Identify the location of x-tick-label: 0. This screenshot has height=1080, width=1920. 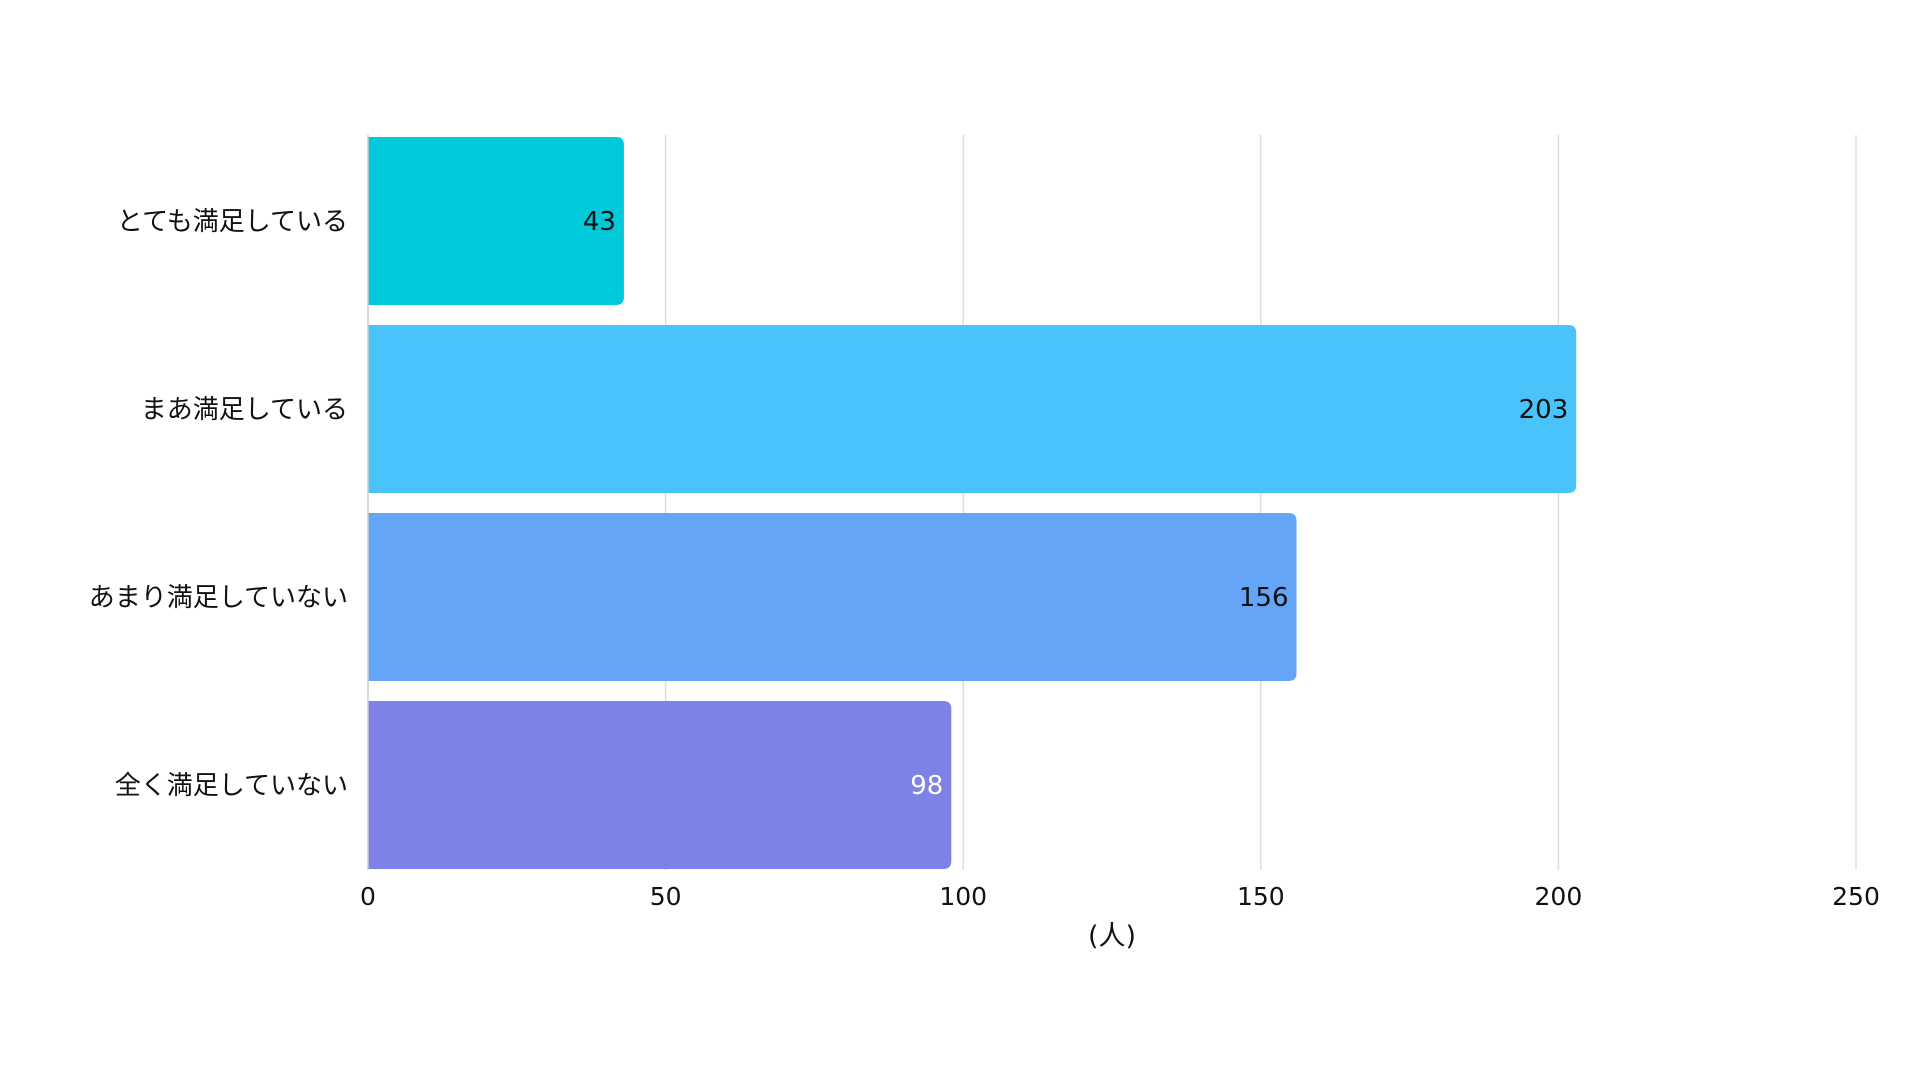
(368, 896).